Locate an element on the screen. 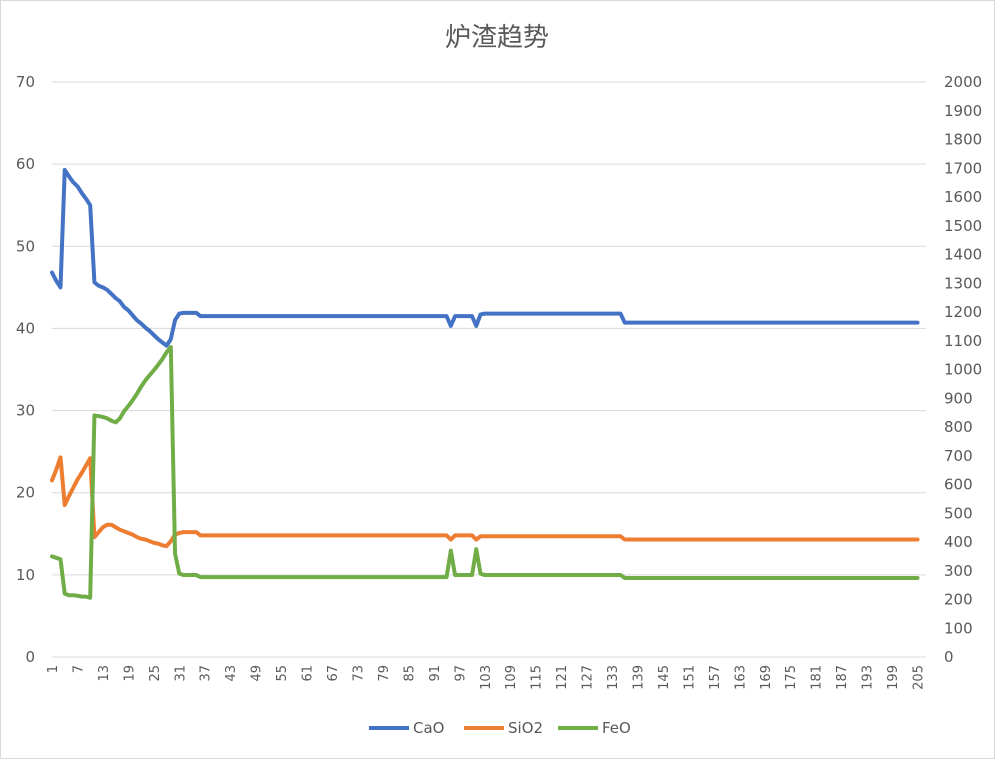 The image size is (995, 759). y-right-tick-label: 1700 is located at coordinates (963, 168).